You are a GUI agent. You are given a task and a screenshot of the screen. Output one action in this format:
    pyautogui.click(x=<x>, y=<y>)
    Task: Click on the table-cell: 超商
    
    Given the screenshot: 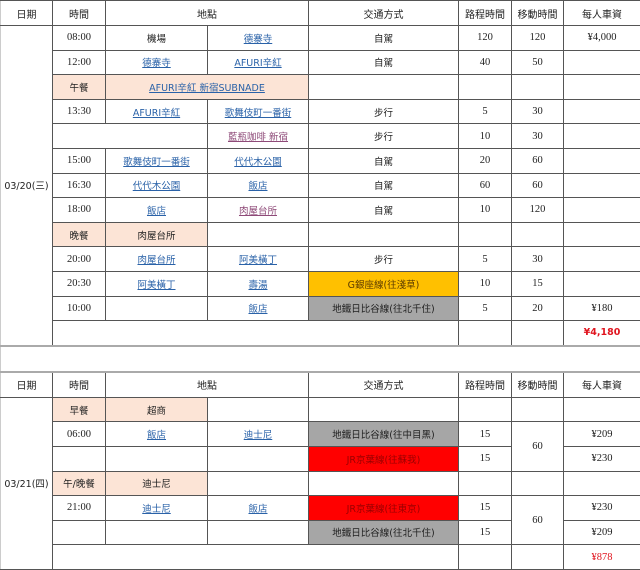 What is the action you would take?
    pyautogui.click(x=157, y=409)
    